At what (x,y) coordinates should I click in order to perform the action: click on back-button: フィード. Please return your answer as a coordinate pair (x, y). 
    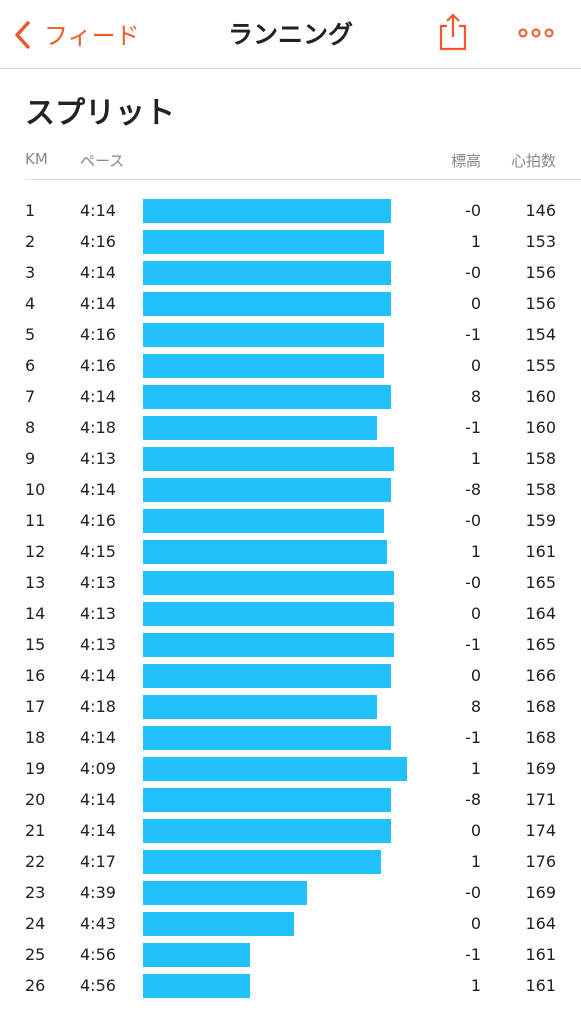
    Looking at the image, I should click on (92, 36).